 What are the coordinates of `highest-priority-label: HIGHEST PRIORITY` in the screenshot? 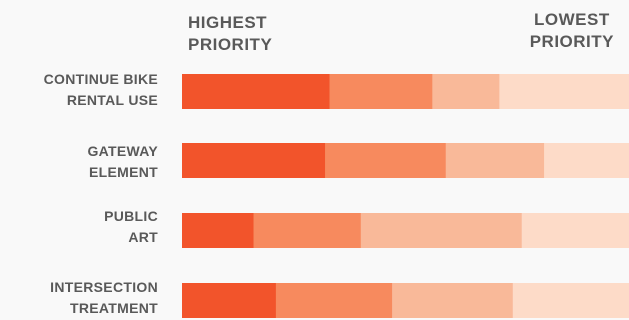 It's located at (230, 33).